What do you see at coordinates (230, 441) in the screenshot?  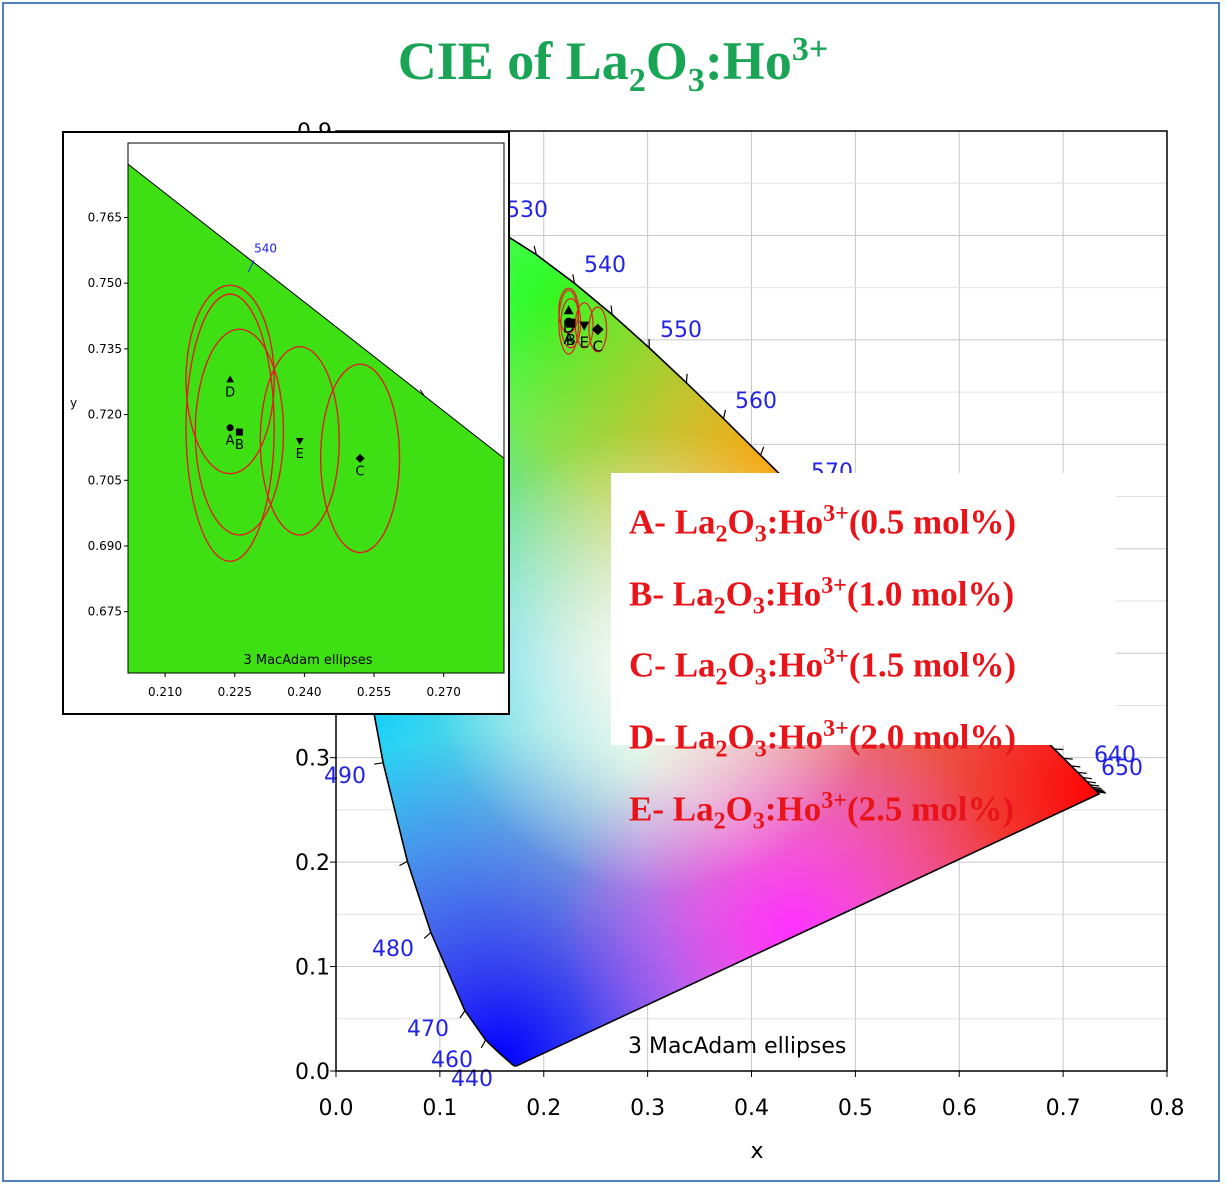 I see `inset-point-label: A` at bounding box center [230, 441].